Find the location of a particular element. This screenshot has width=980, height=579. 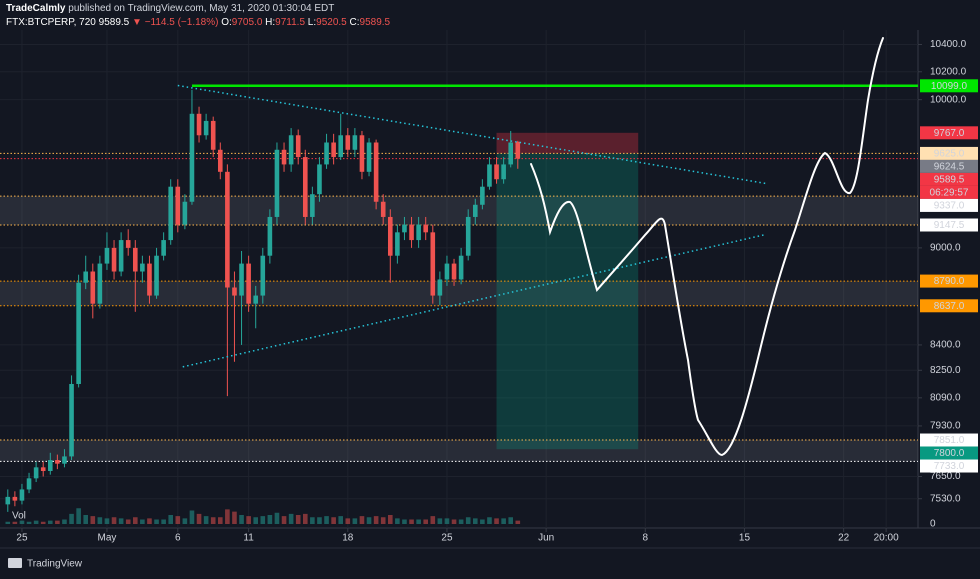

y-tick-label: 10400.0 is located at coordinates (948, 44).